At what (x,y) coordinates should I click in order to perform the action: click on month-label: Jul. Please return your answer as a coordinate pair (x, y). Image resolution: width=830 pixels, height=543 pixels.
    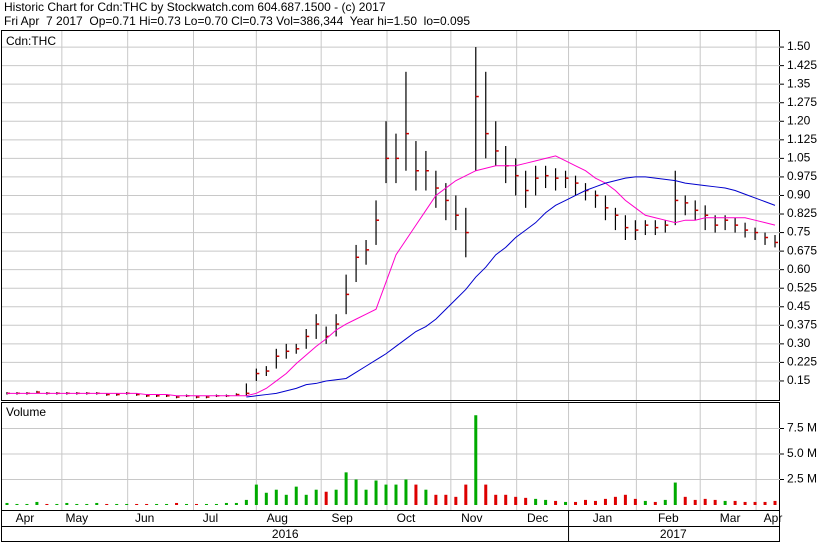
    Looking at the image, I should click on (210, 518).